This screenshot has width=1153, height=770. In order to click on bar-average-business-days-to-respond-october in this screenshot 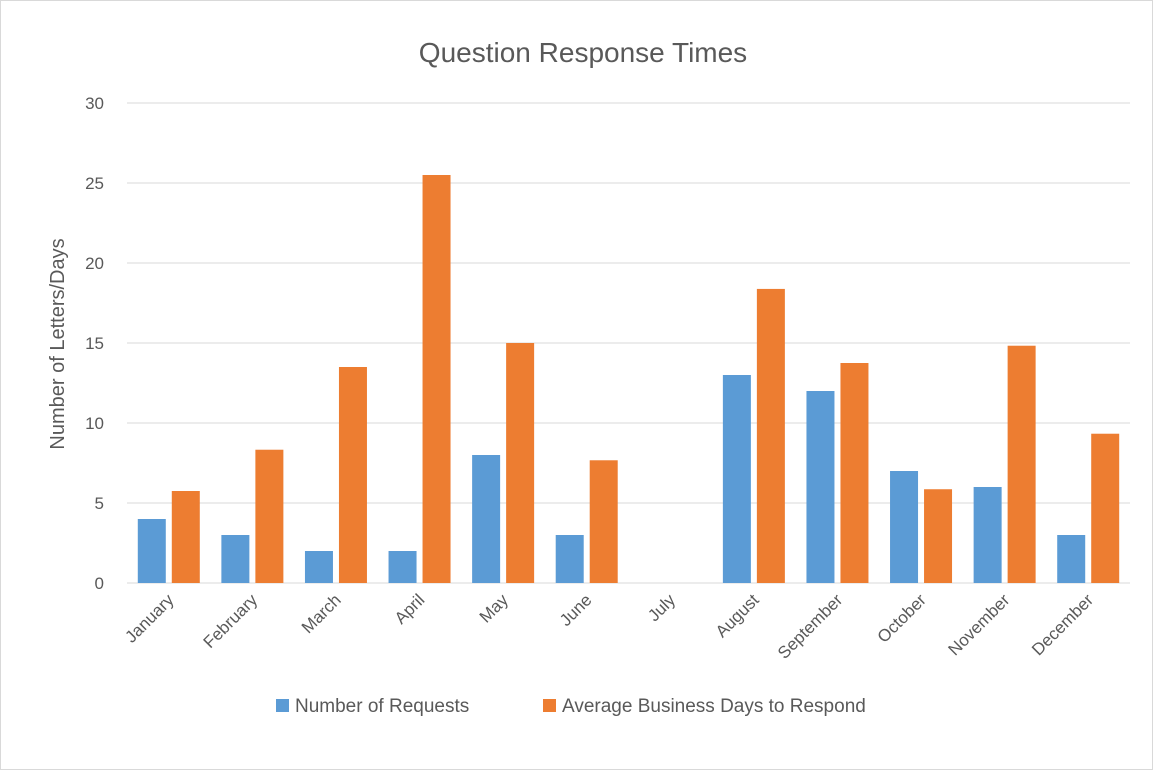, I will do `click(938, 536)`.